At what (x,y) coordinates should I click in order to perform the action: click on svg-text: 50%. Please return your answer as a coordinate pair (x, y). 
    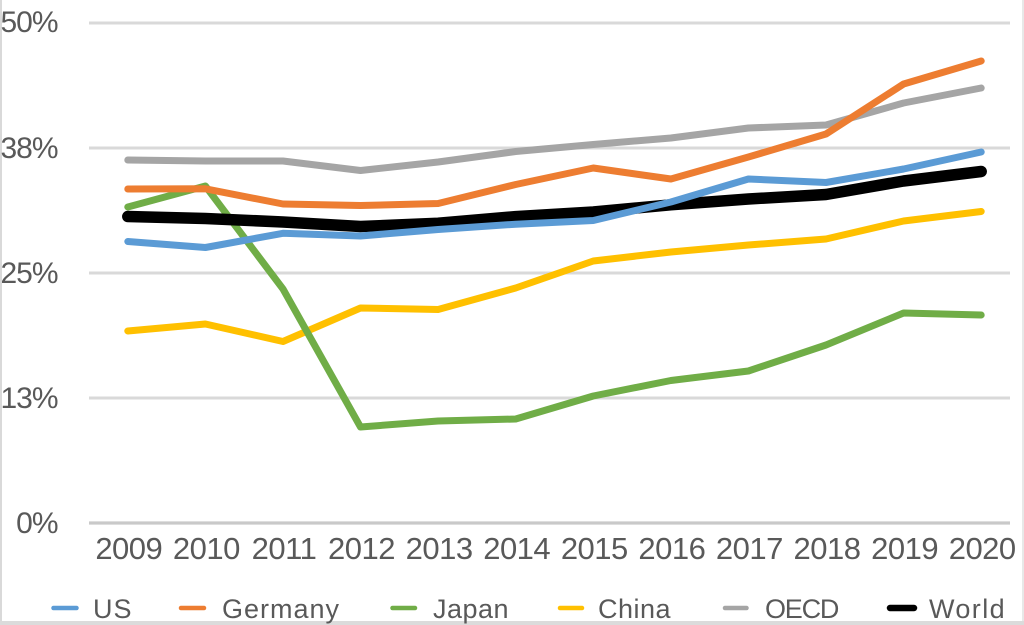
    Looking at the image, I should click on (28, 22).